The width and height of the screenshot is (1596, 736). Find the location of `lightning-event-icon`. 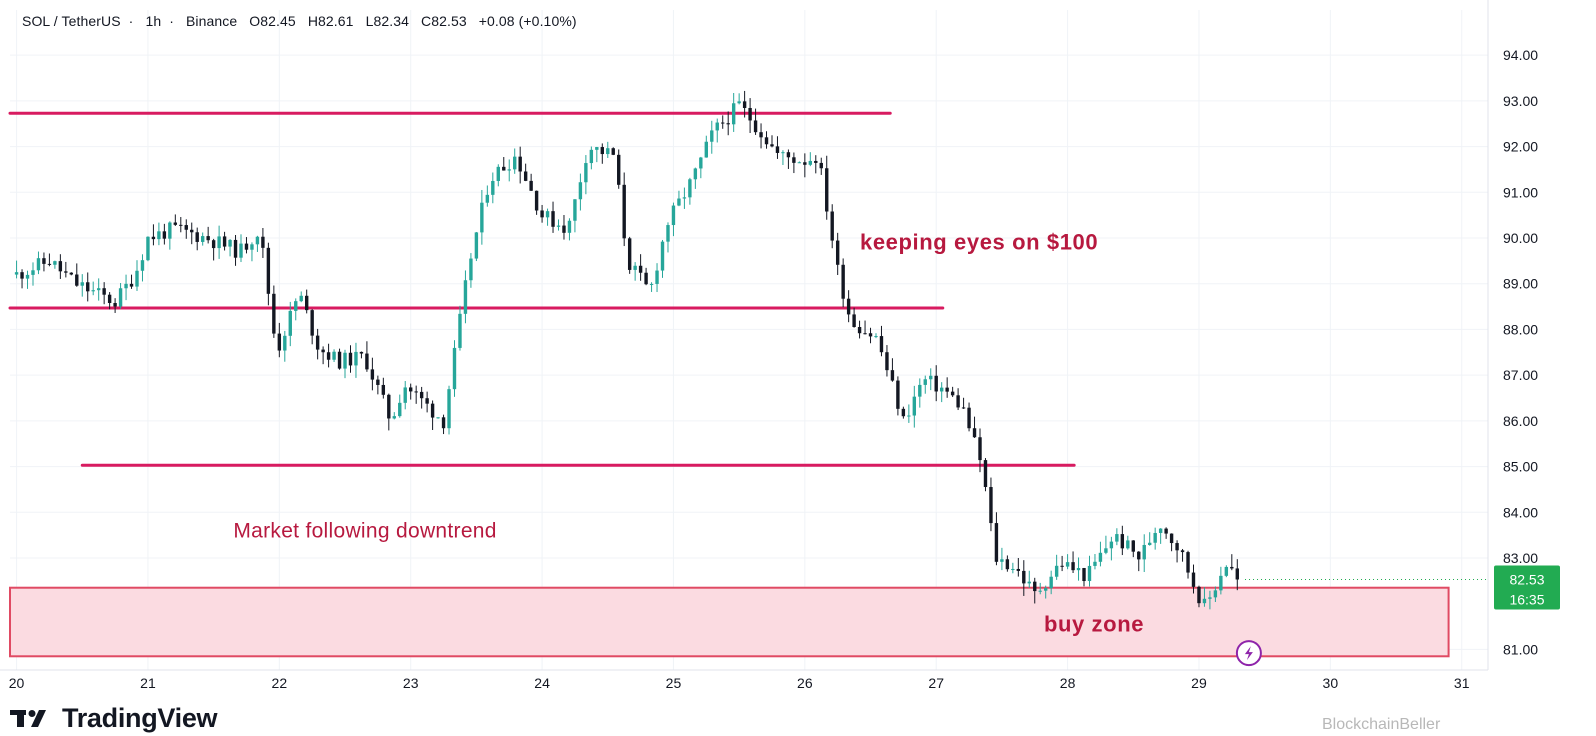

lightning-event-icon is located at coordinates (1248, 653).